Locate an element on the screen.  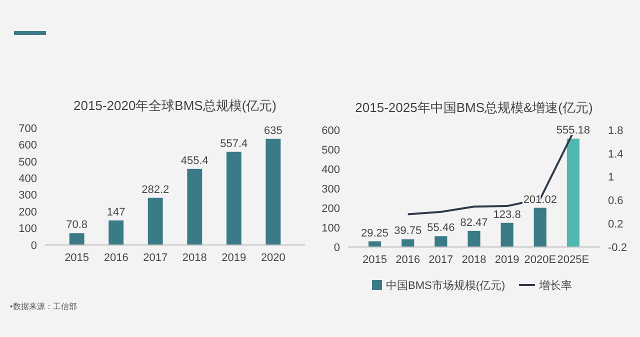
chart-title: 2015-2020年全球BMS总规模(亿元) is located at coordinates (175, 105).